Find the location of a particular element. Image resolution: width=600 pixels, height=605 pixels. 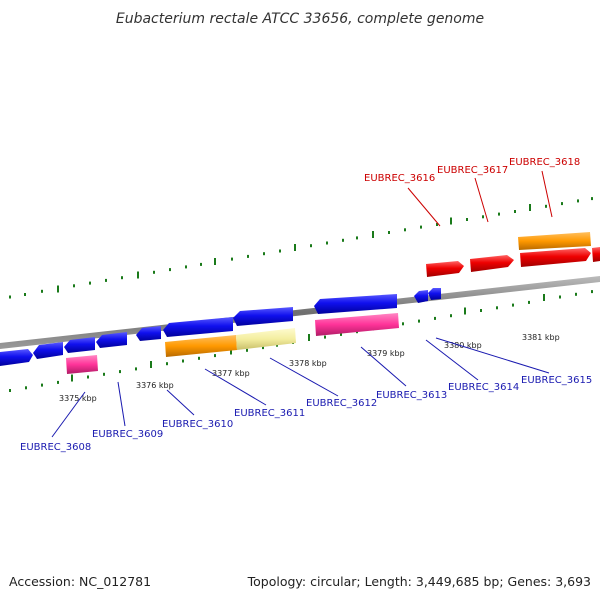

gene-label: EUBREC_3609 is located at coordinates (127, 434).